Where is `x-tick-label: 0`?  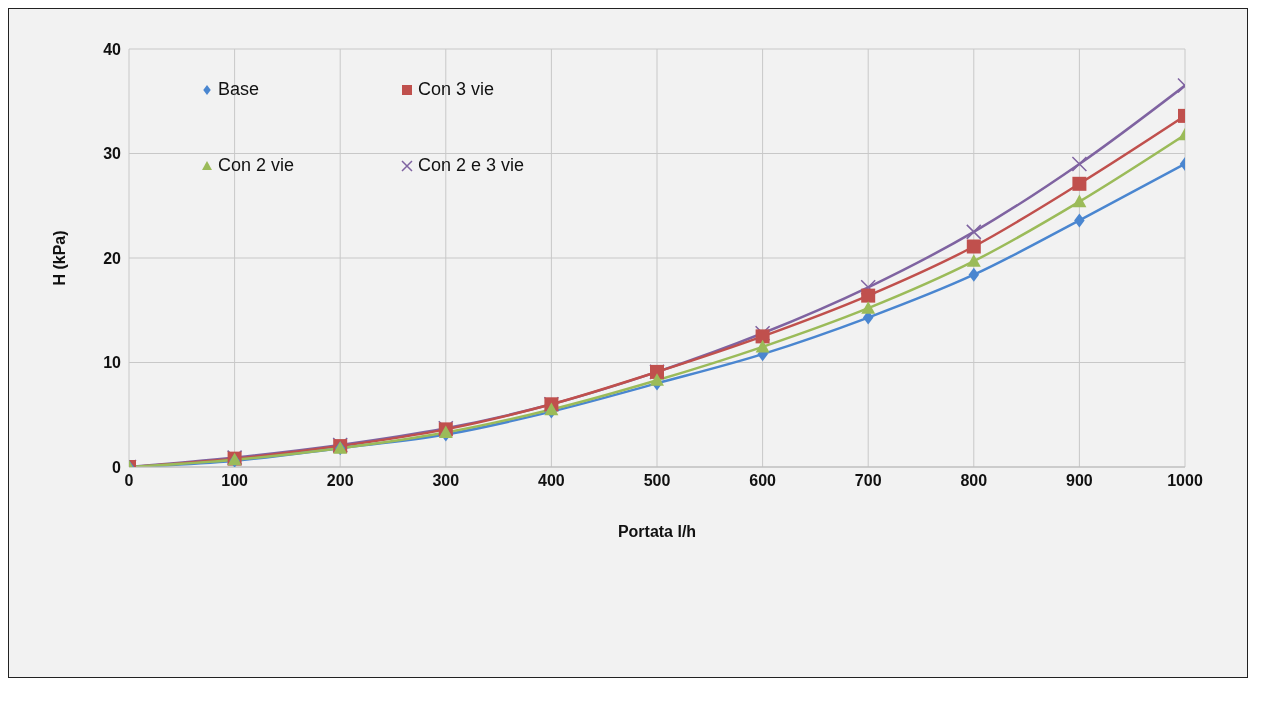
x-tick-label: 0 is located at coordinates (129, 481).